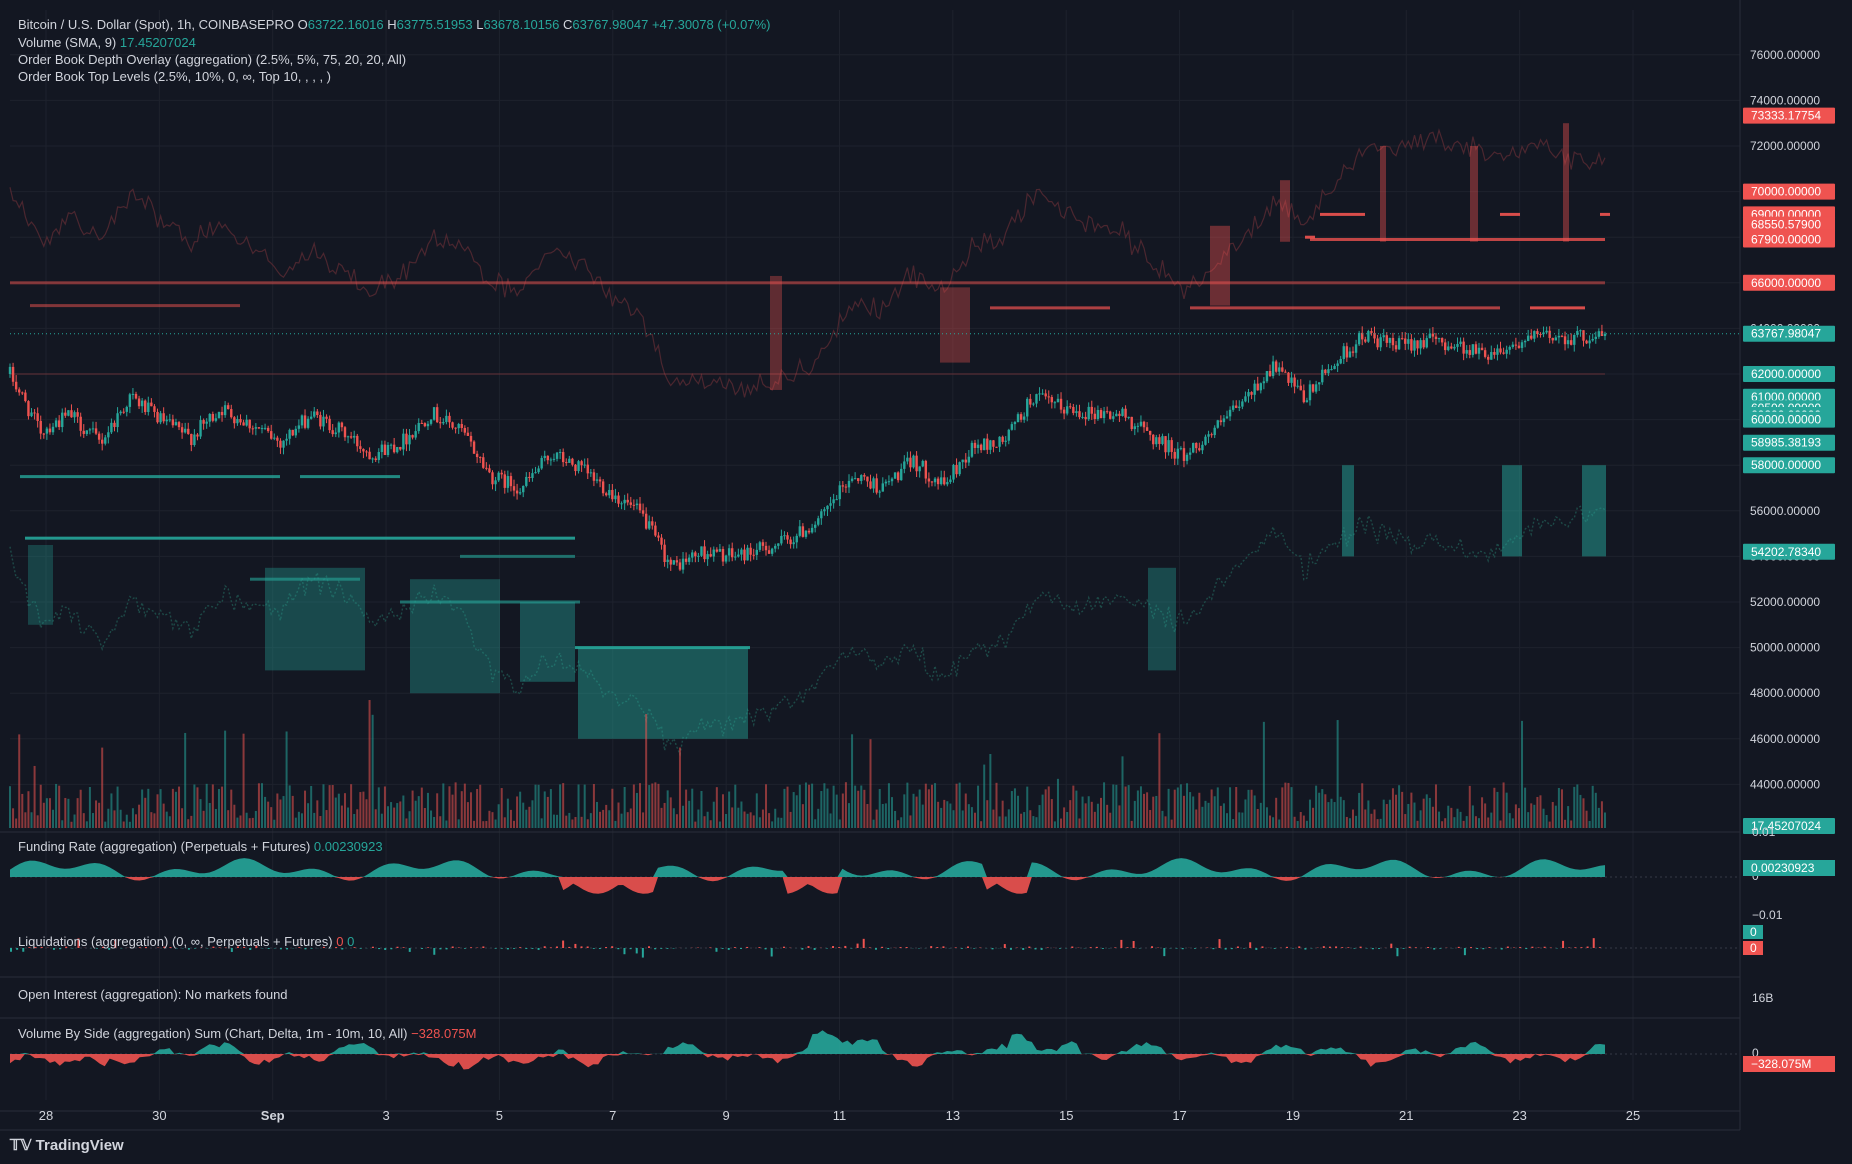 The height and width of the screenshot is (1164, 1852). What do you see at coordinates (67, 1145) in the screenshot?
I see `tradingview-watermark: 𝕋𝕍 TradingView` at bounding box center [67, 1145].